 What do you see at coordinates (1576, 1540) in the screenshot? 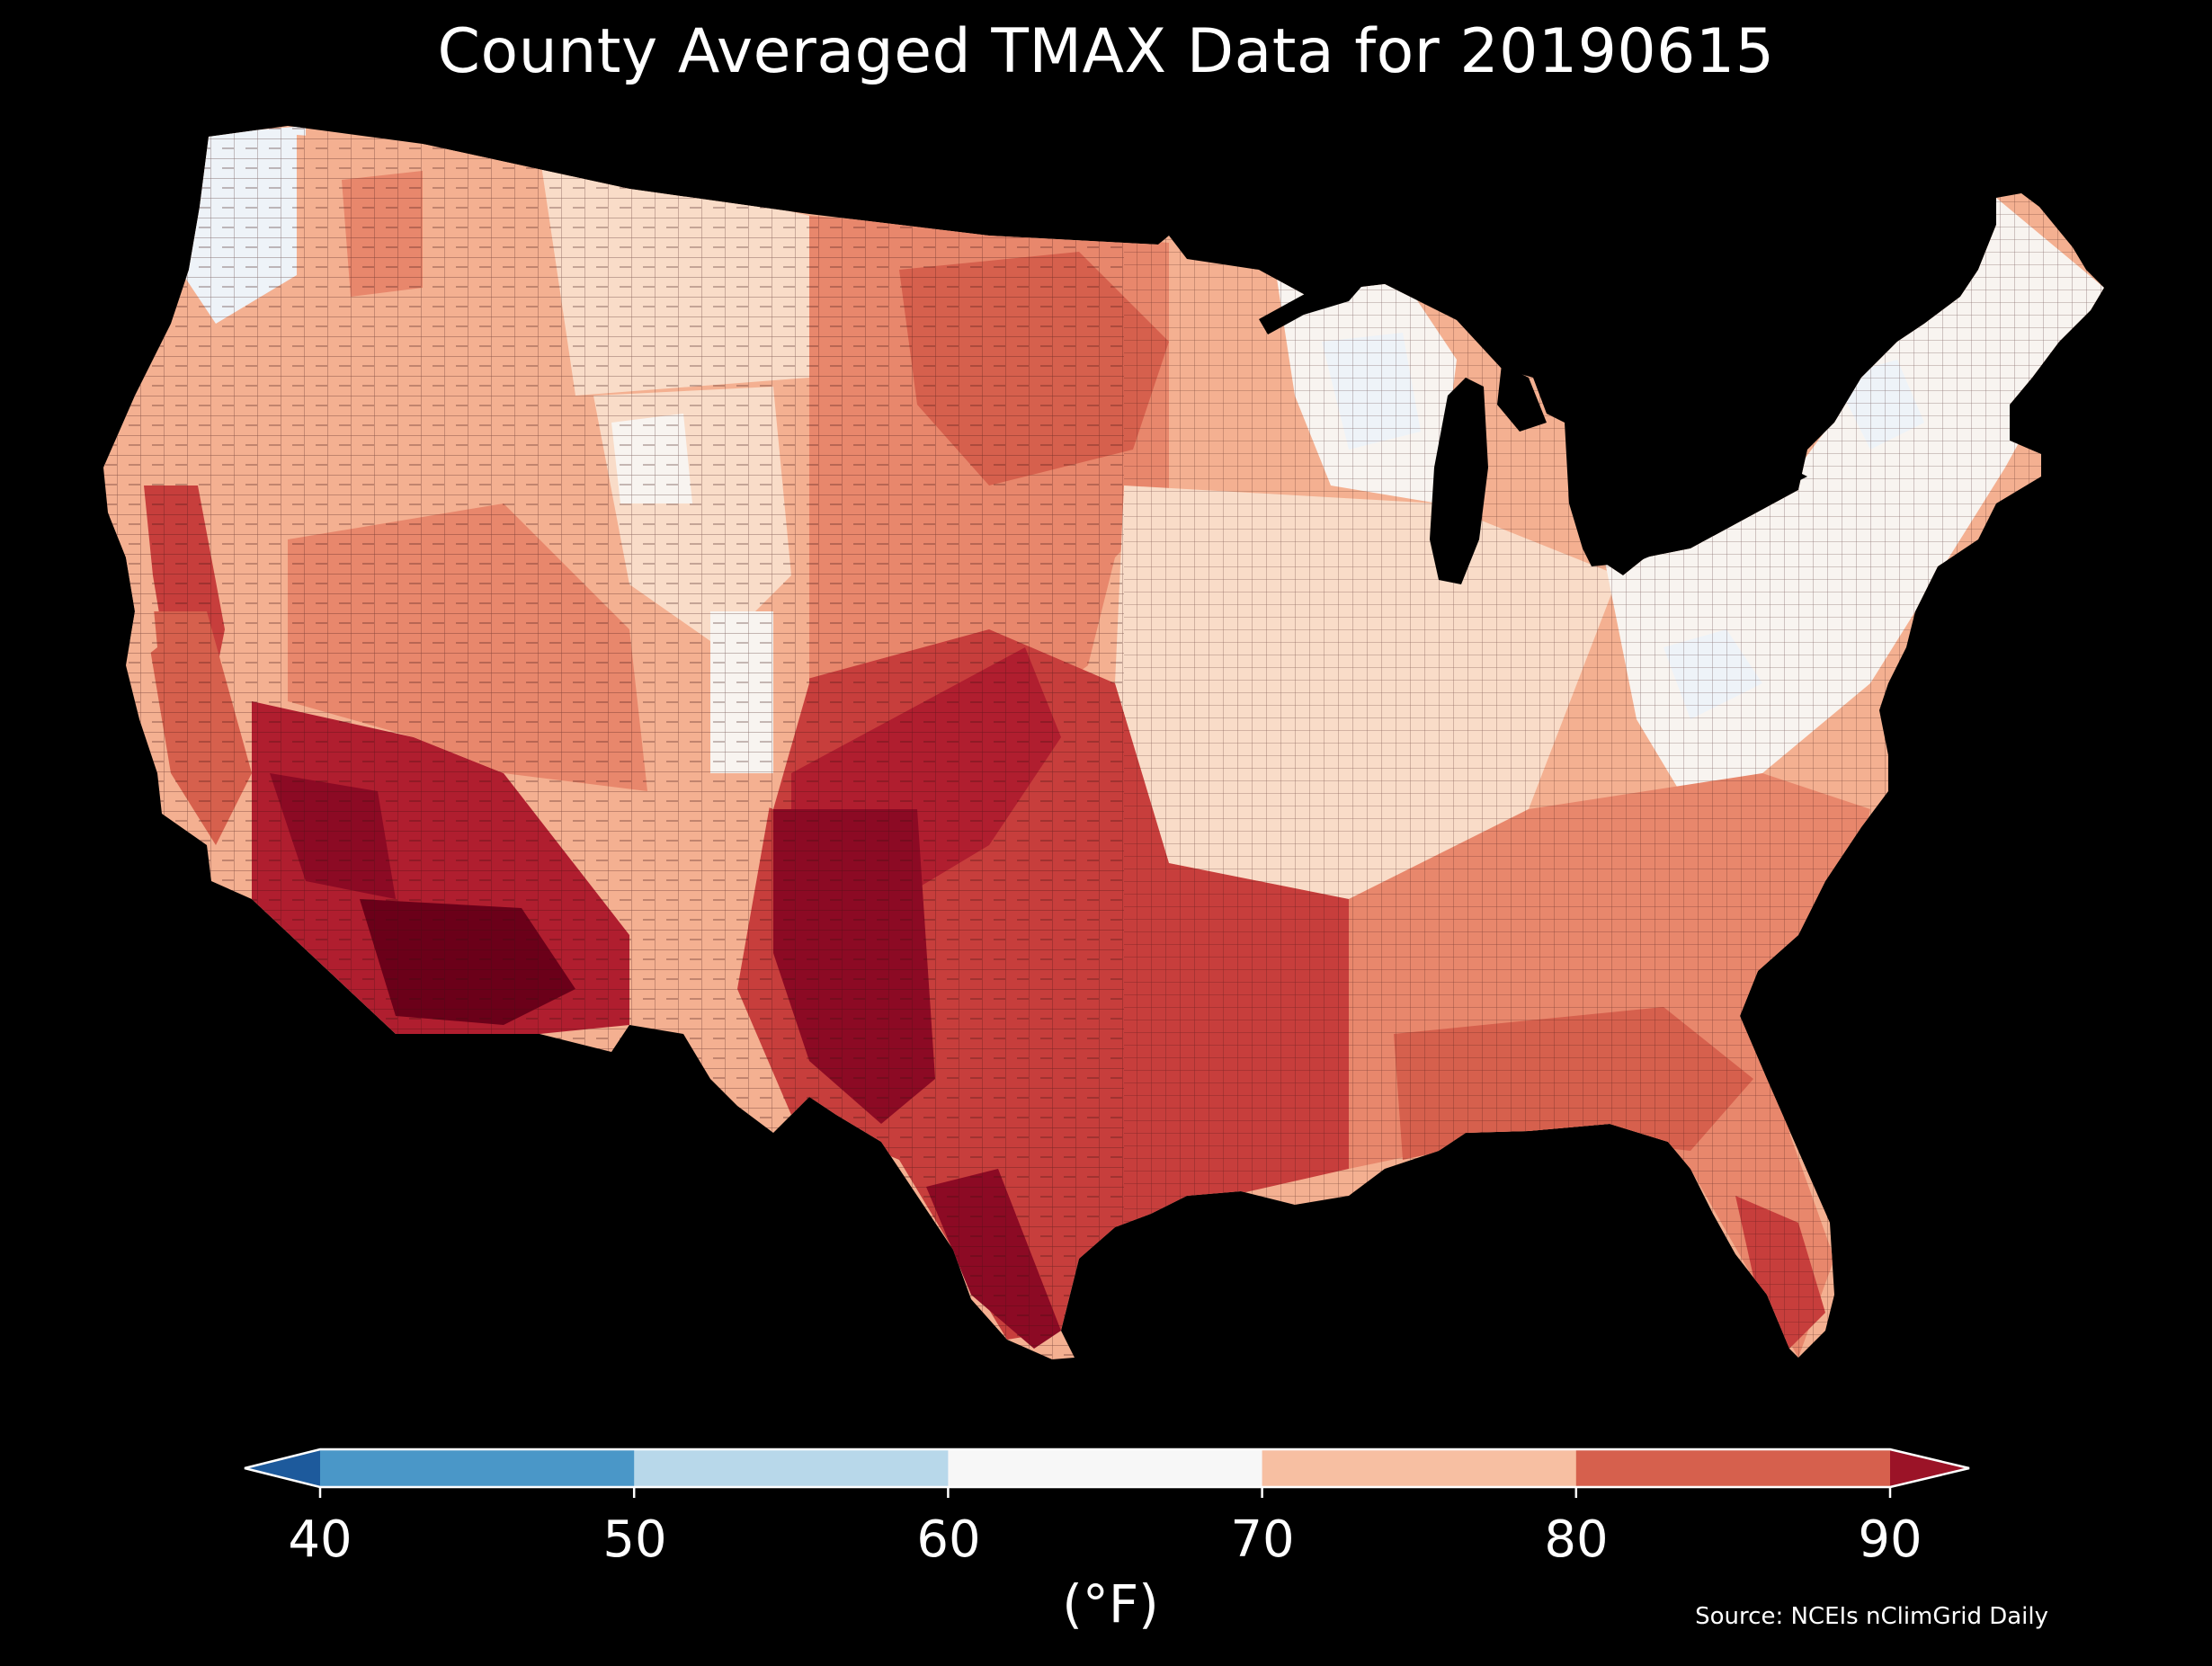
I see `colorbar-tick-80: 80` at bounding box center [1576, 1540].